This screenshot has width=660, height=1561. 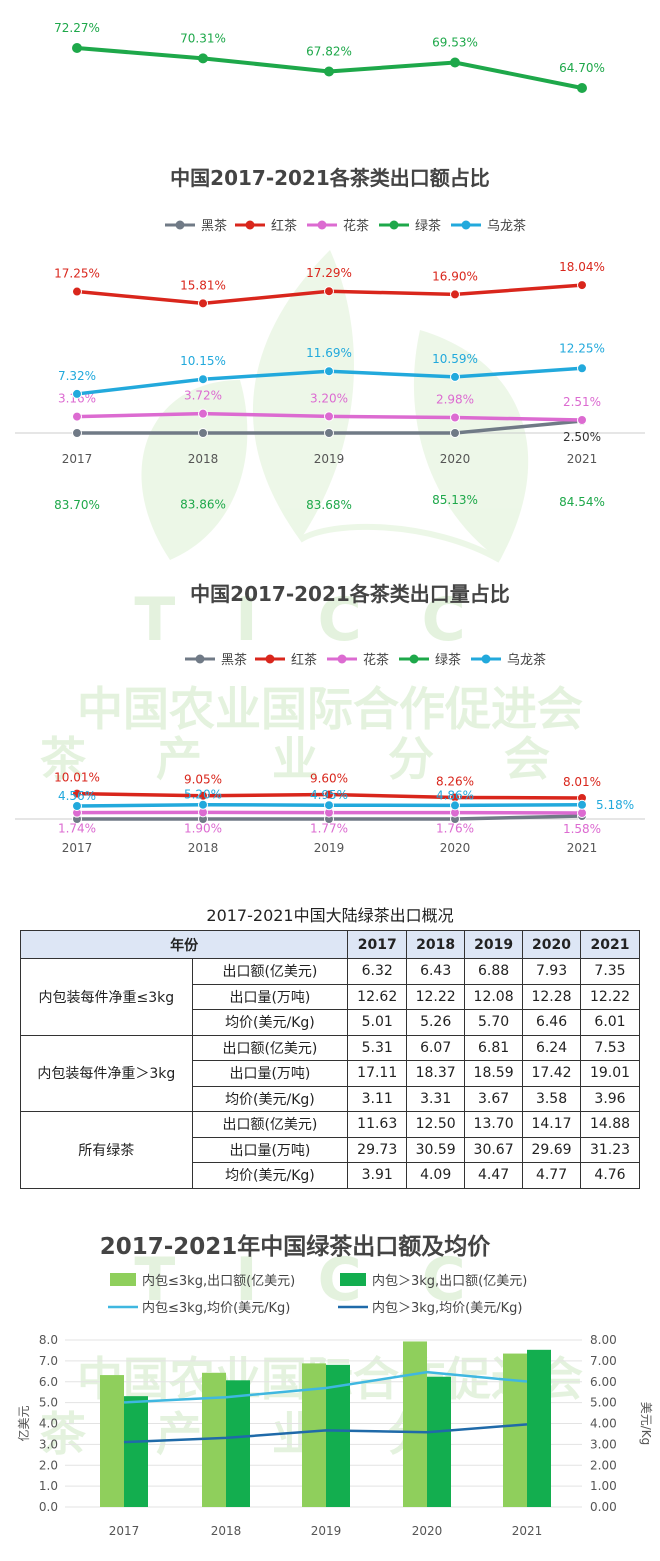 I want to click on table-cell: 6.07, so click(x=436, y=1047).